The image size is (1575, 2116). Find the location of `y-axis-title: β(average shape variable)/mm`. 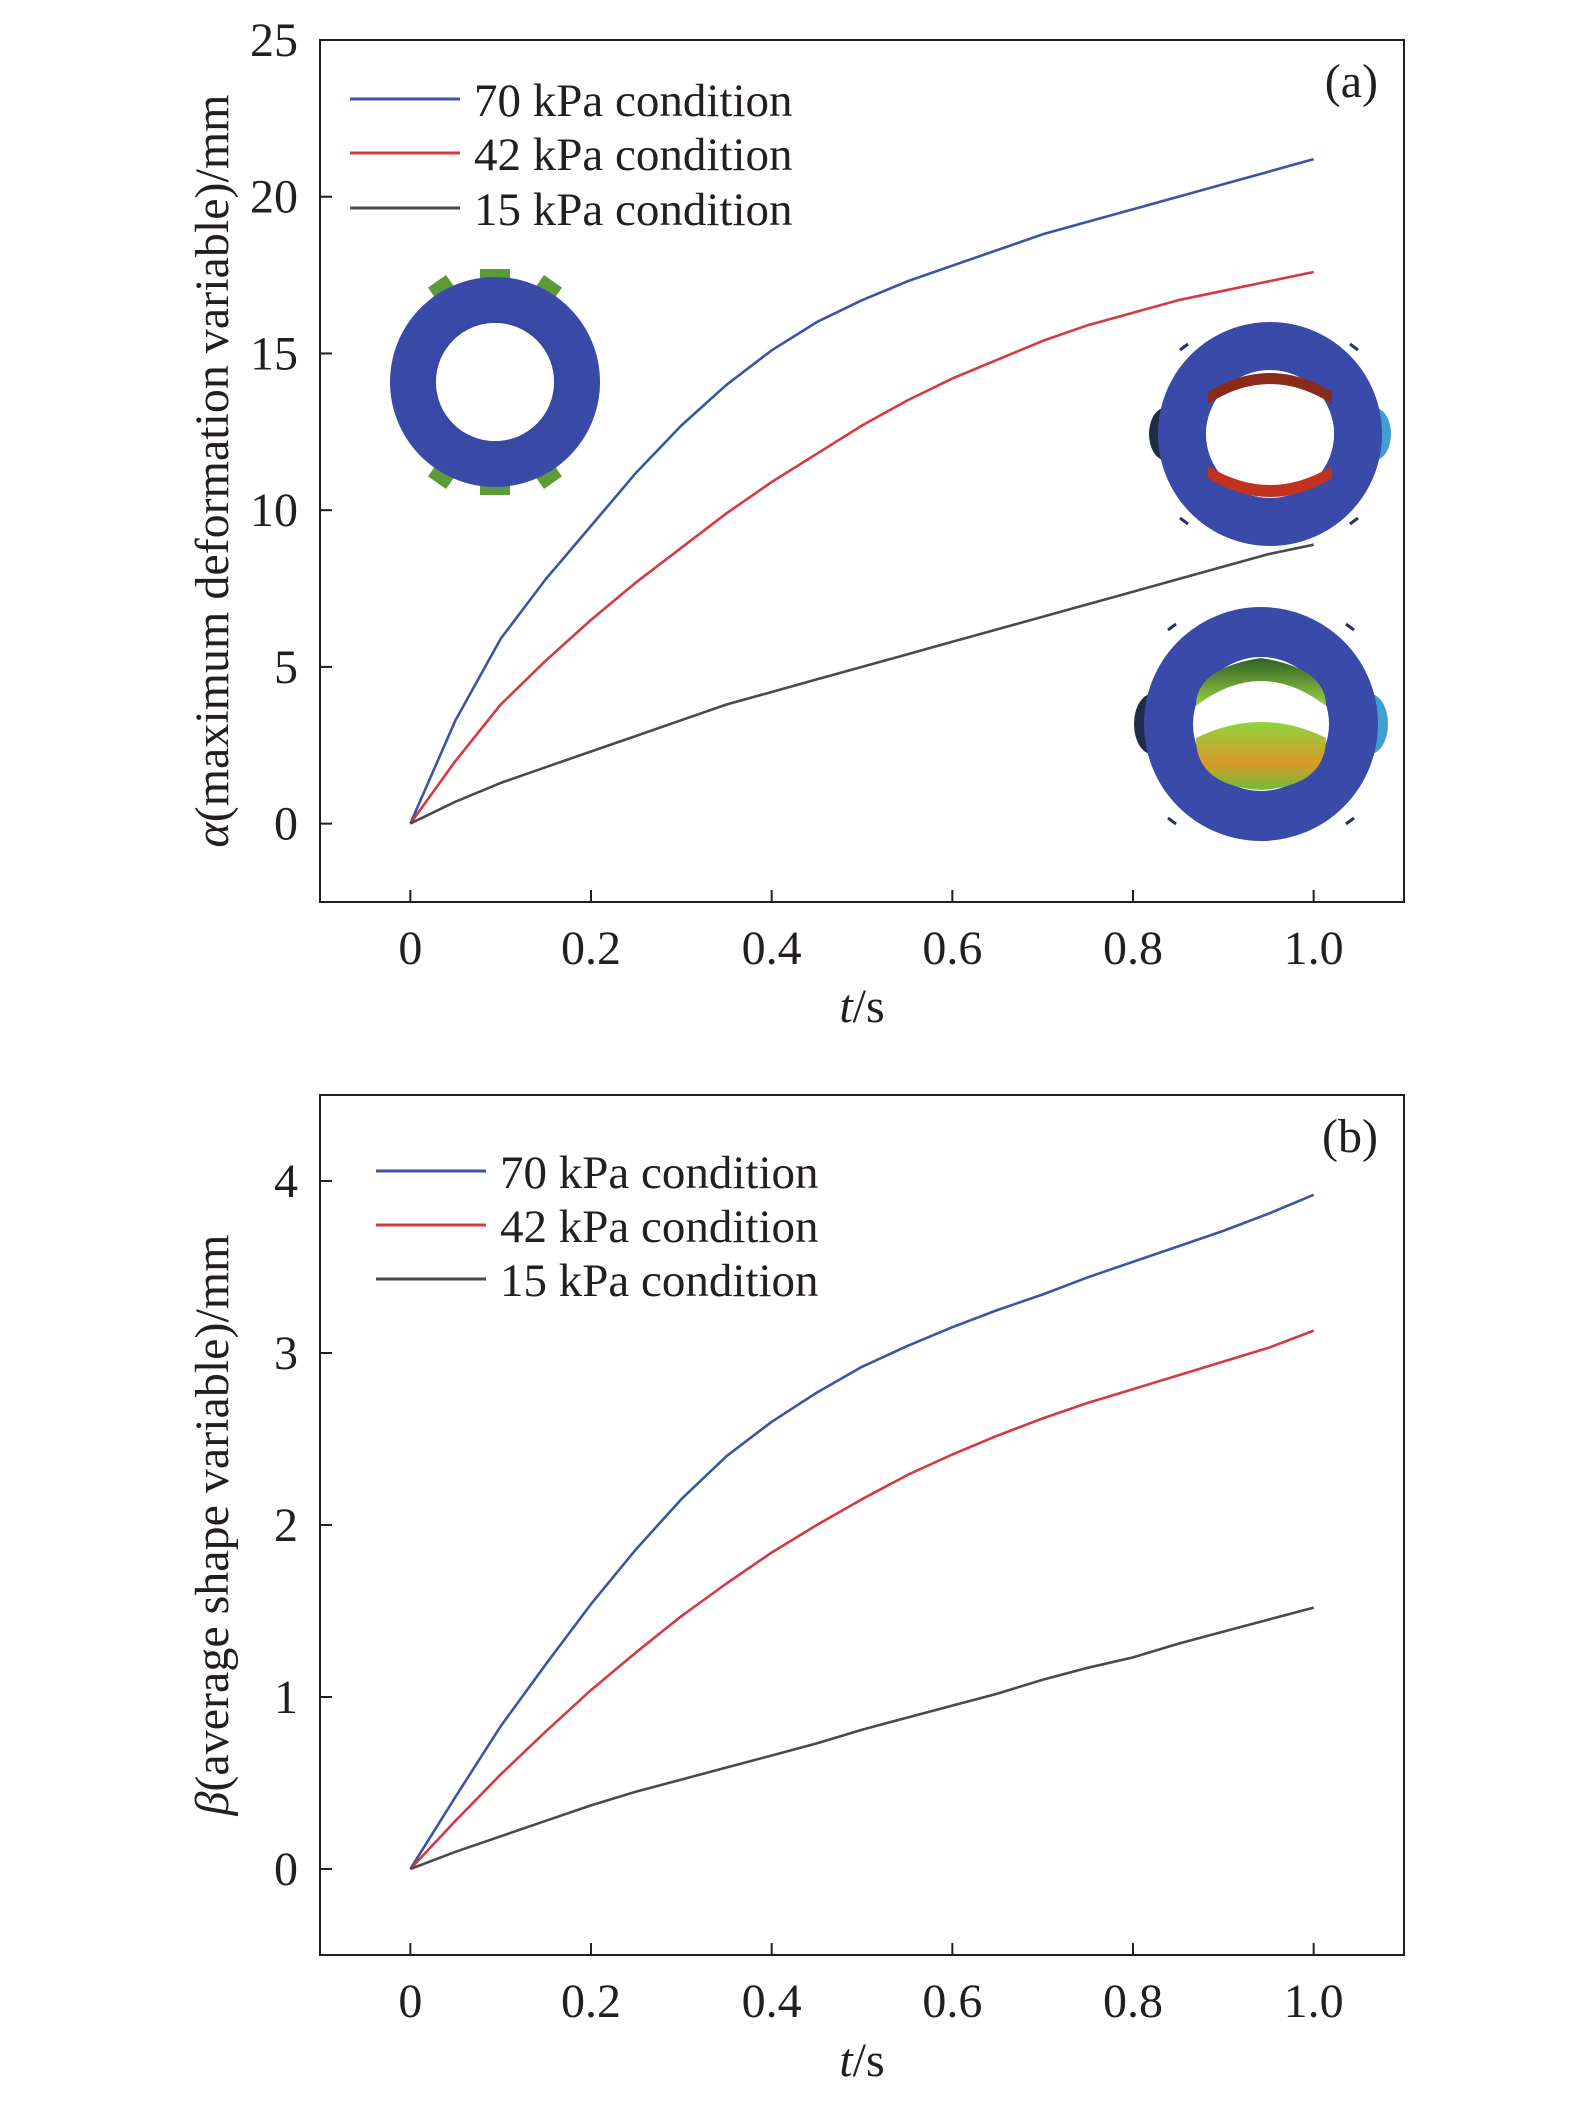

y-axis-title: β(average shape variable)/mm is located at coordinates (212, 1526).